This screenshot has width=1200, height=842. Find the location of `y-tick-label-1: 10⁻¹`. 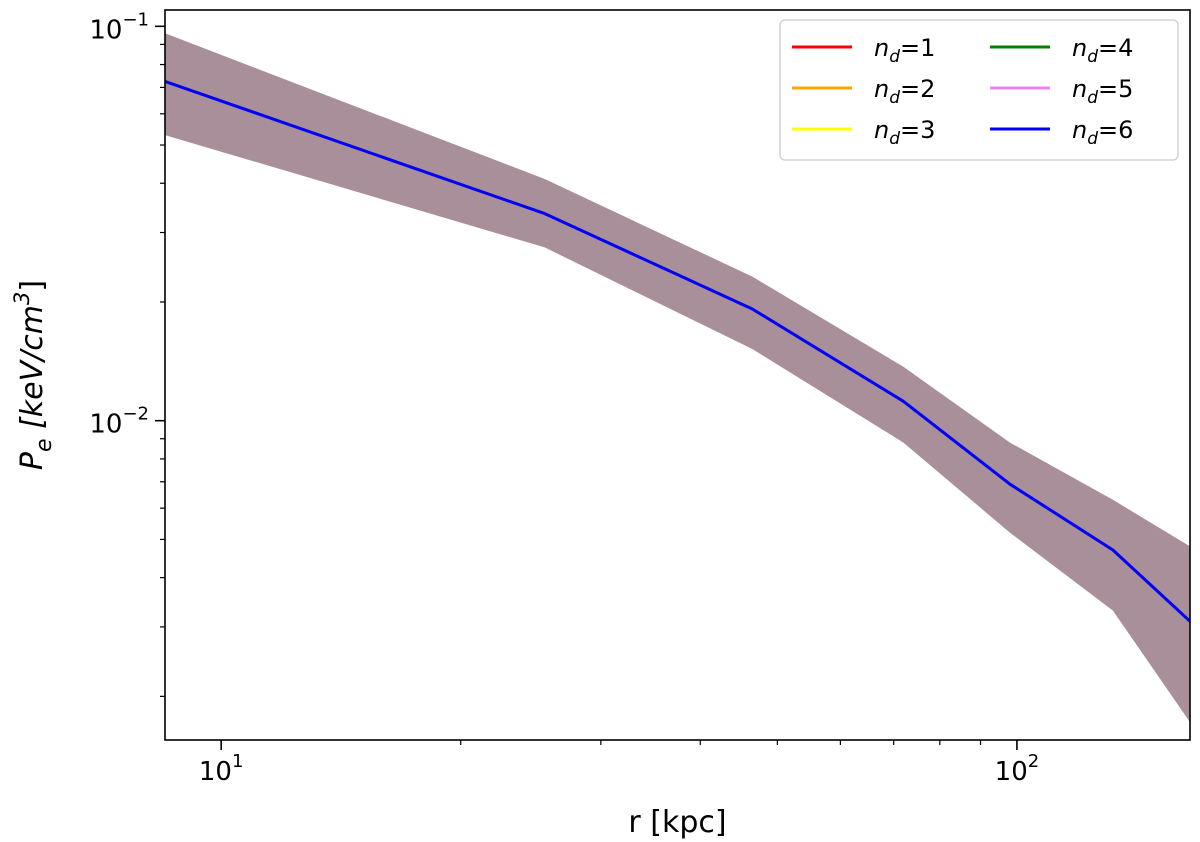

y-tick-label-1: 10⁻¹ is located at coordinates (119, 27).